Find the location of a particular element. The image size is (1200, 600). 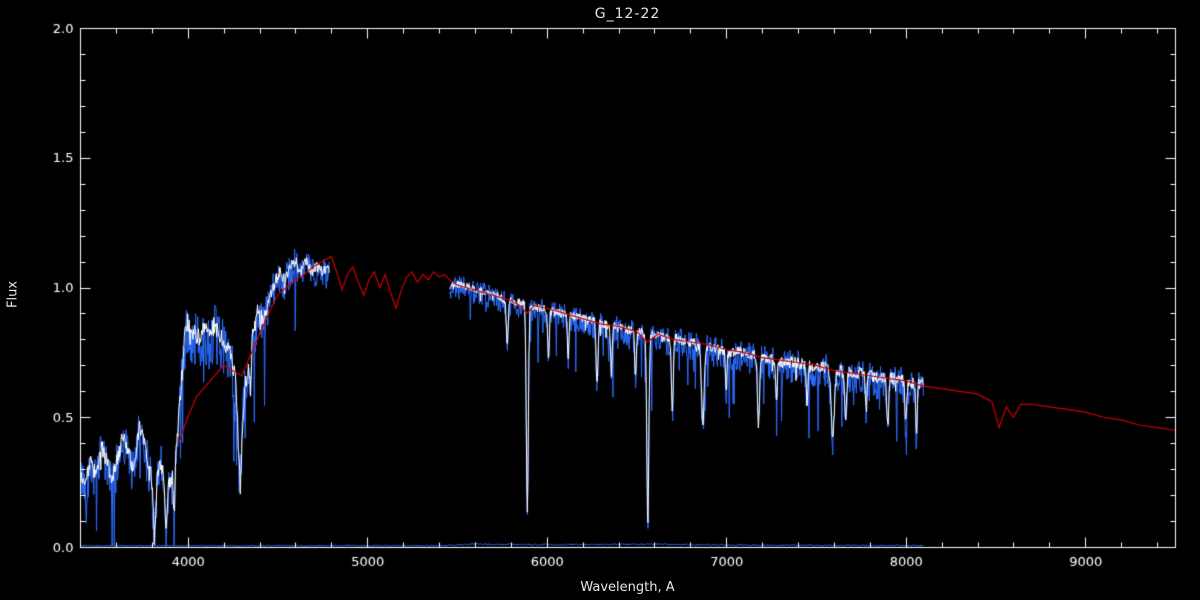

x-axis-label: Wavelength, A is located at coordinates (627, 587).